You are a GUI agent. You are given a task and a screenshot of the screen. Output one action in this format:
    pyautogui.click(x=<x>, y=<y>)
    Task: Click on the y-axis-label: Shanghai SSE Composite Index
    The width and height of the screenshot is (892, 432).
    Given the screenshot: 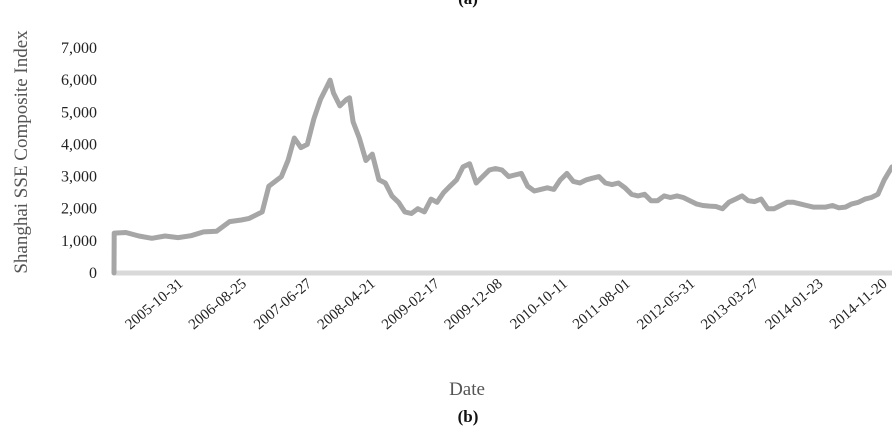 What is the action you would take?
    pyautogui.click(x=21, y=152)
    